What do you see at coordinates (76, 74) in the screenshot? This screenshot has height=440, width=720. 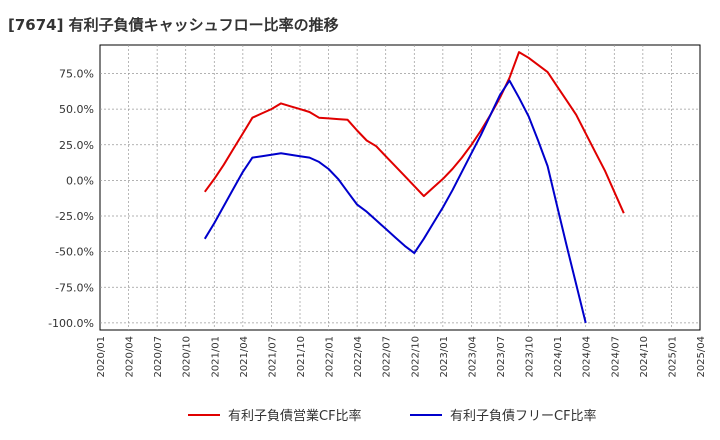 I see `y-tick-label: 75.0%` at bounding box center [76, 74].